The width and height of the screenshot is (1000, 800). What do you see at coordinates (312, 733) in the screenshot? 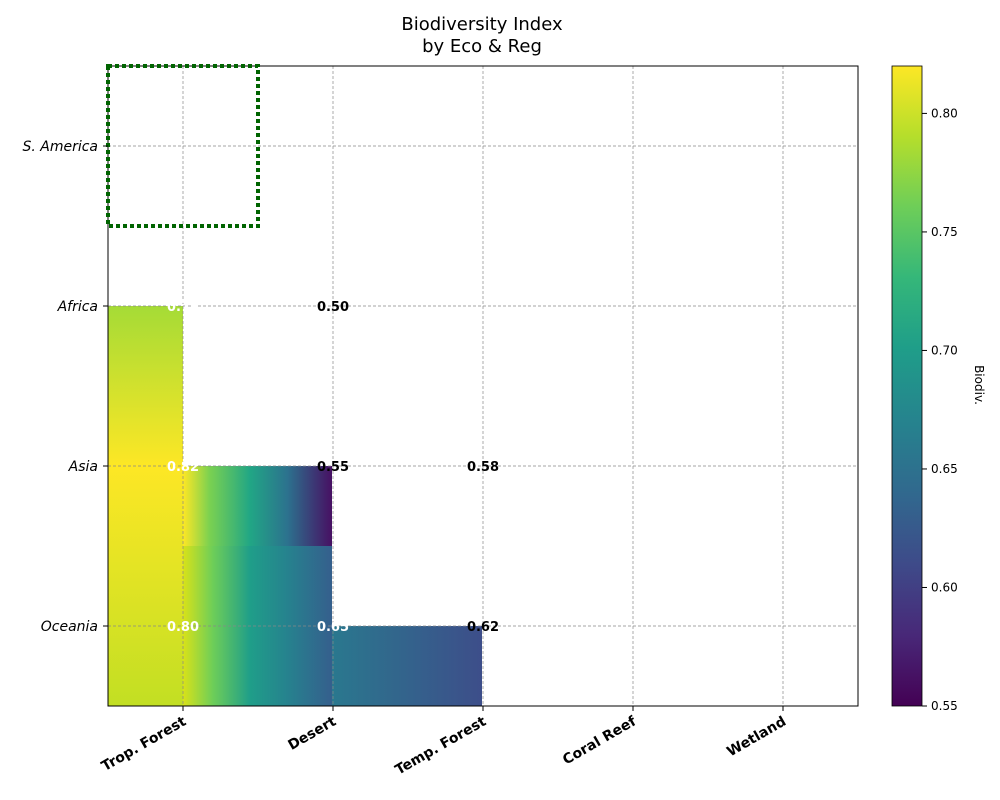
I see `x-tick-label-desert: Desert` at bounding box center [312, 733].